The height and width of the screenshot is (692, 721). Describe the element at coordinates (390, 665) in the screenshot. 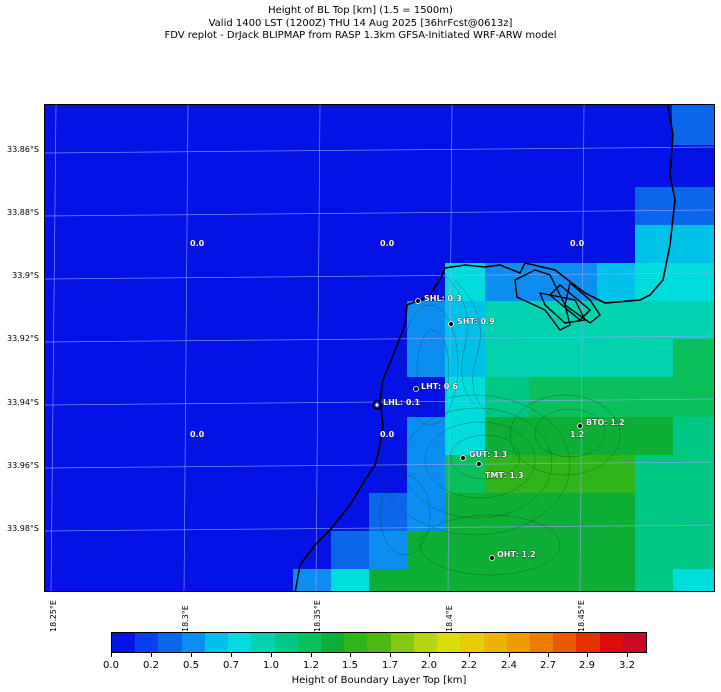

I see `colorbar-tick-label: 1.7` at that location.